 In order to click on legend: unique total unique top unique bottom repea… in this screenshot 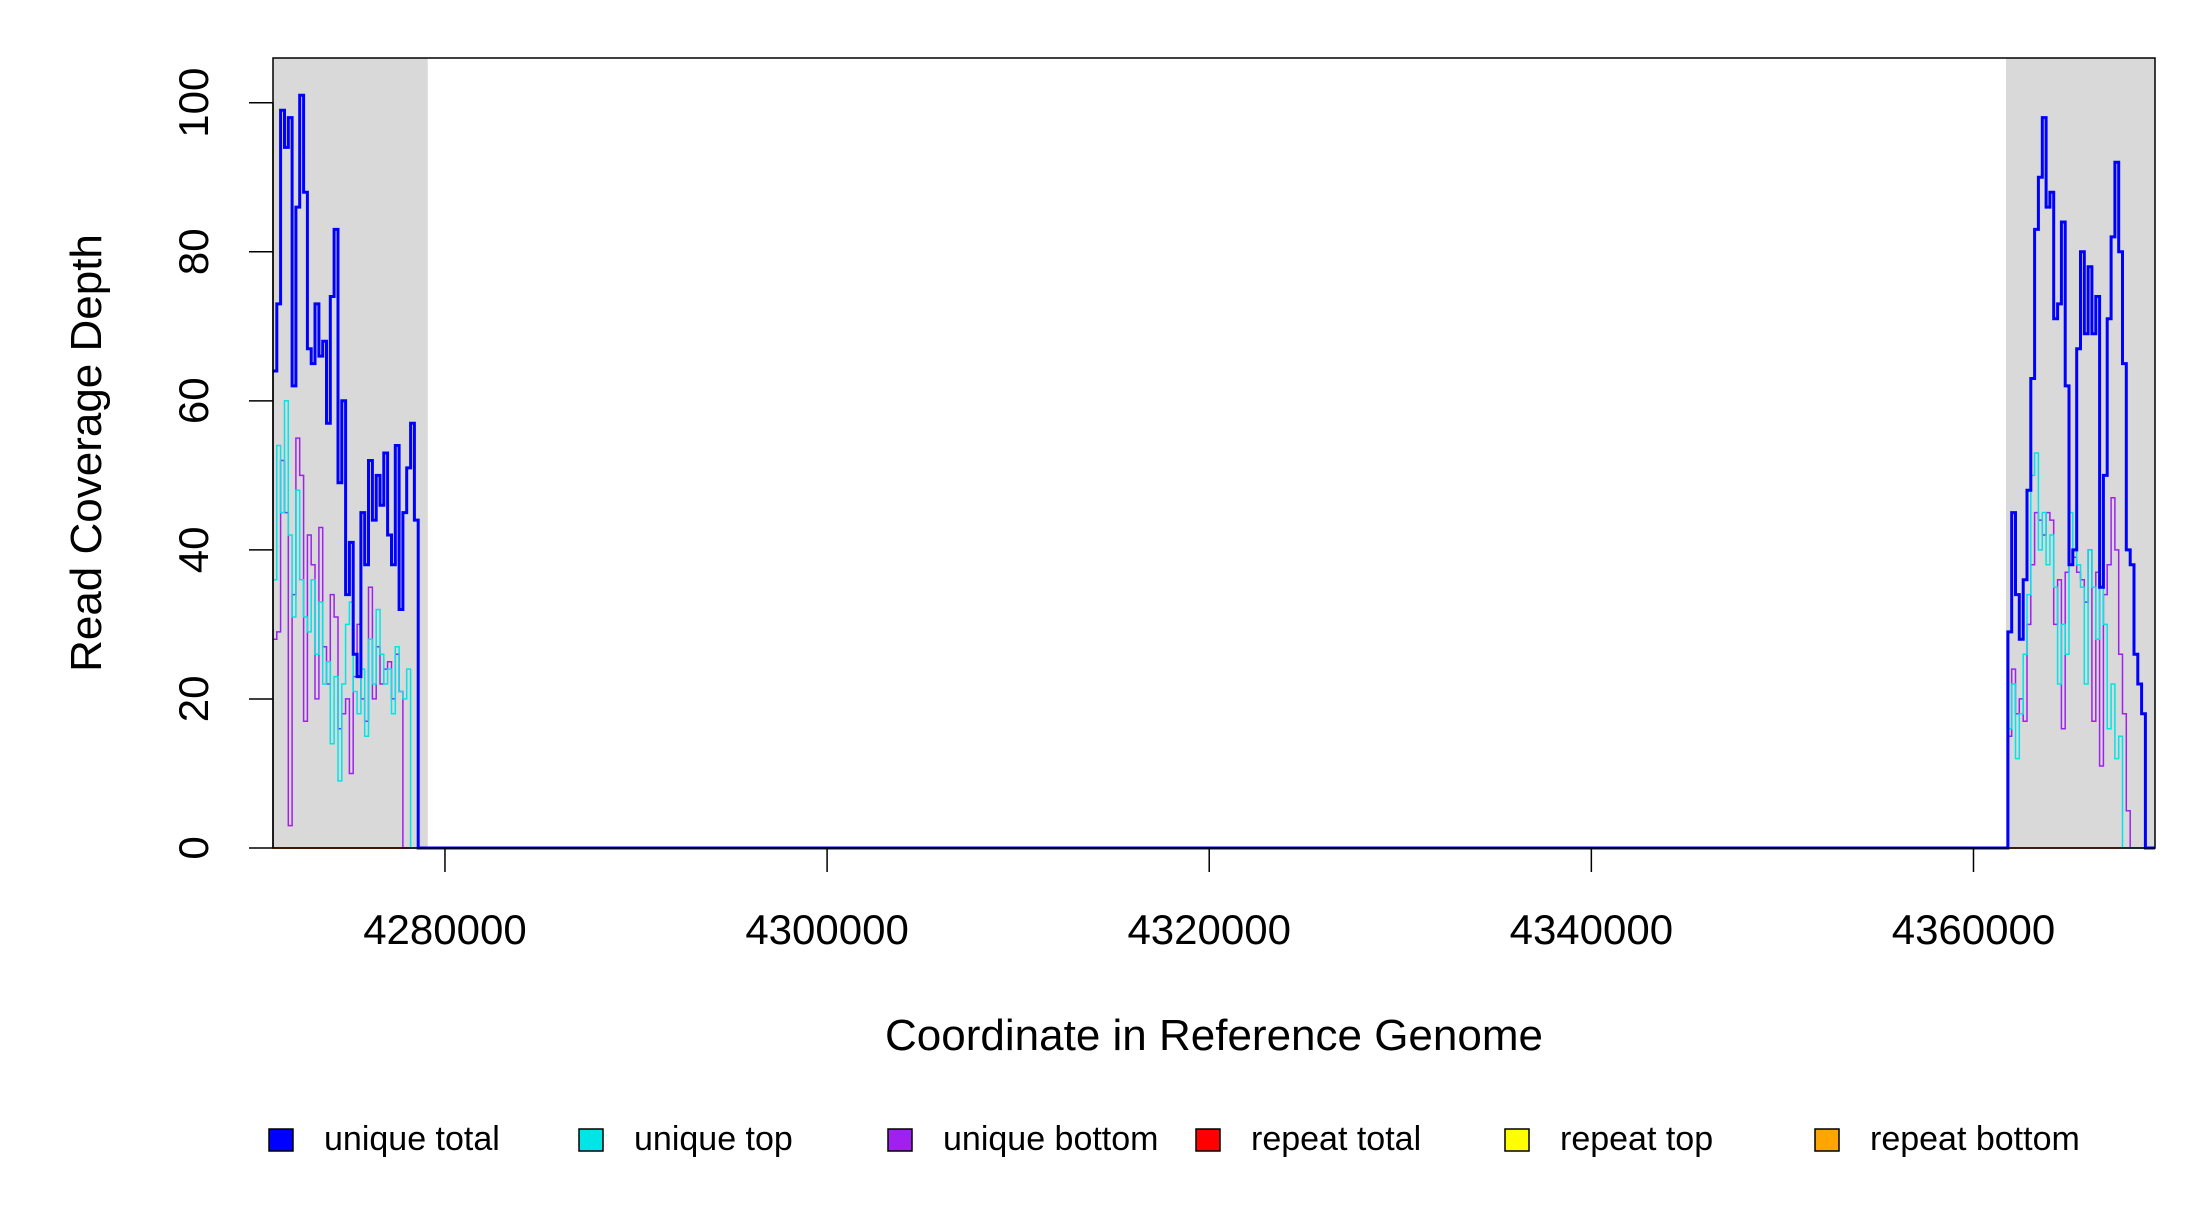, I will do `click(1174, 1139)`.